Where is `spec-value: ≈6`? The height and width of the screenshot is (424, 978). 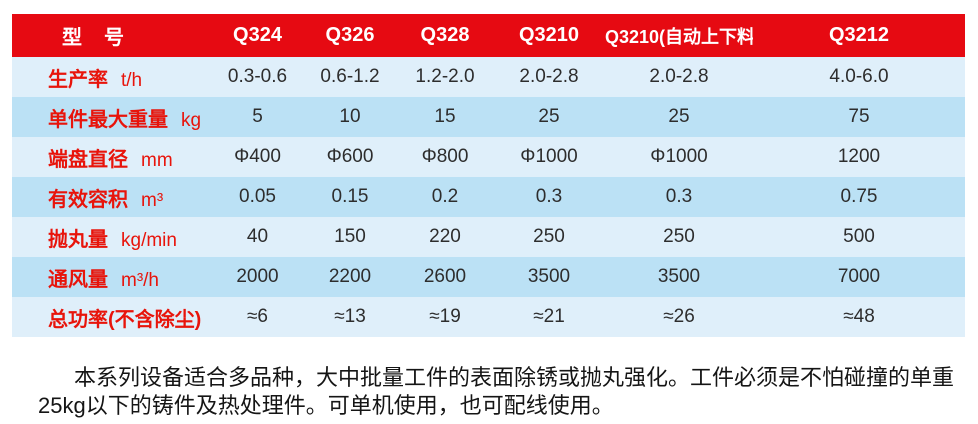 spec-value: ≈6 is located at coordinates (257, 317).